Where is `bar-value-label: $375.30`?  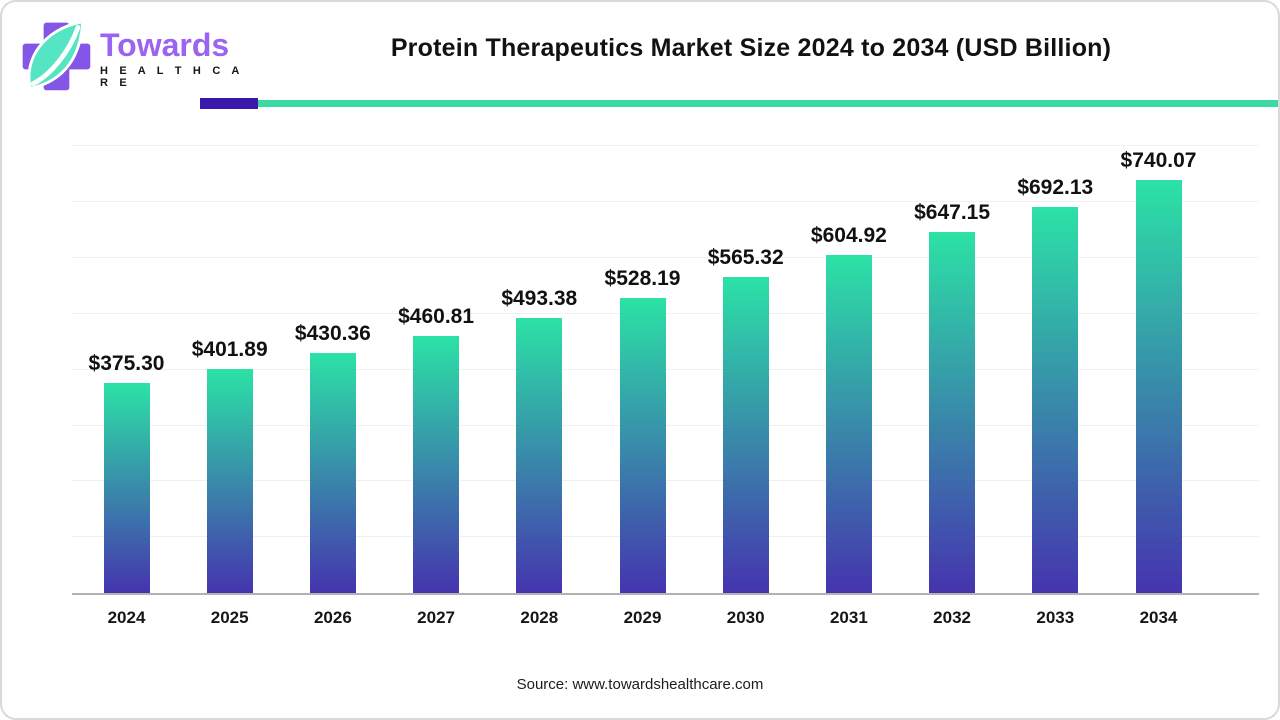 bar-value-label: $375.30 is located at coordinates (126, 364).